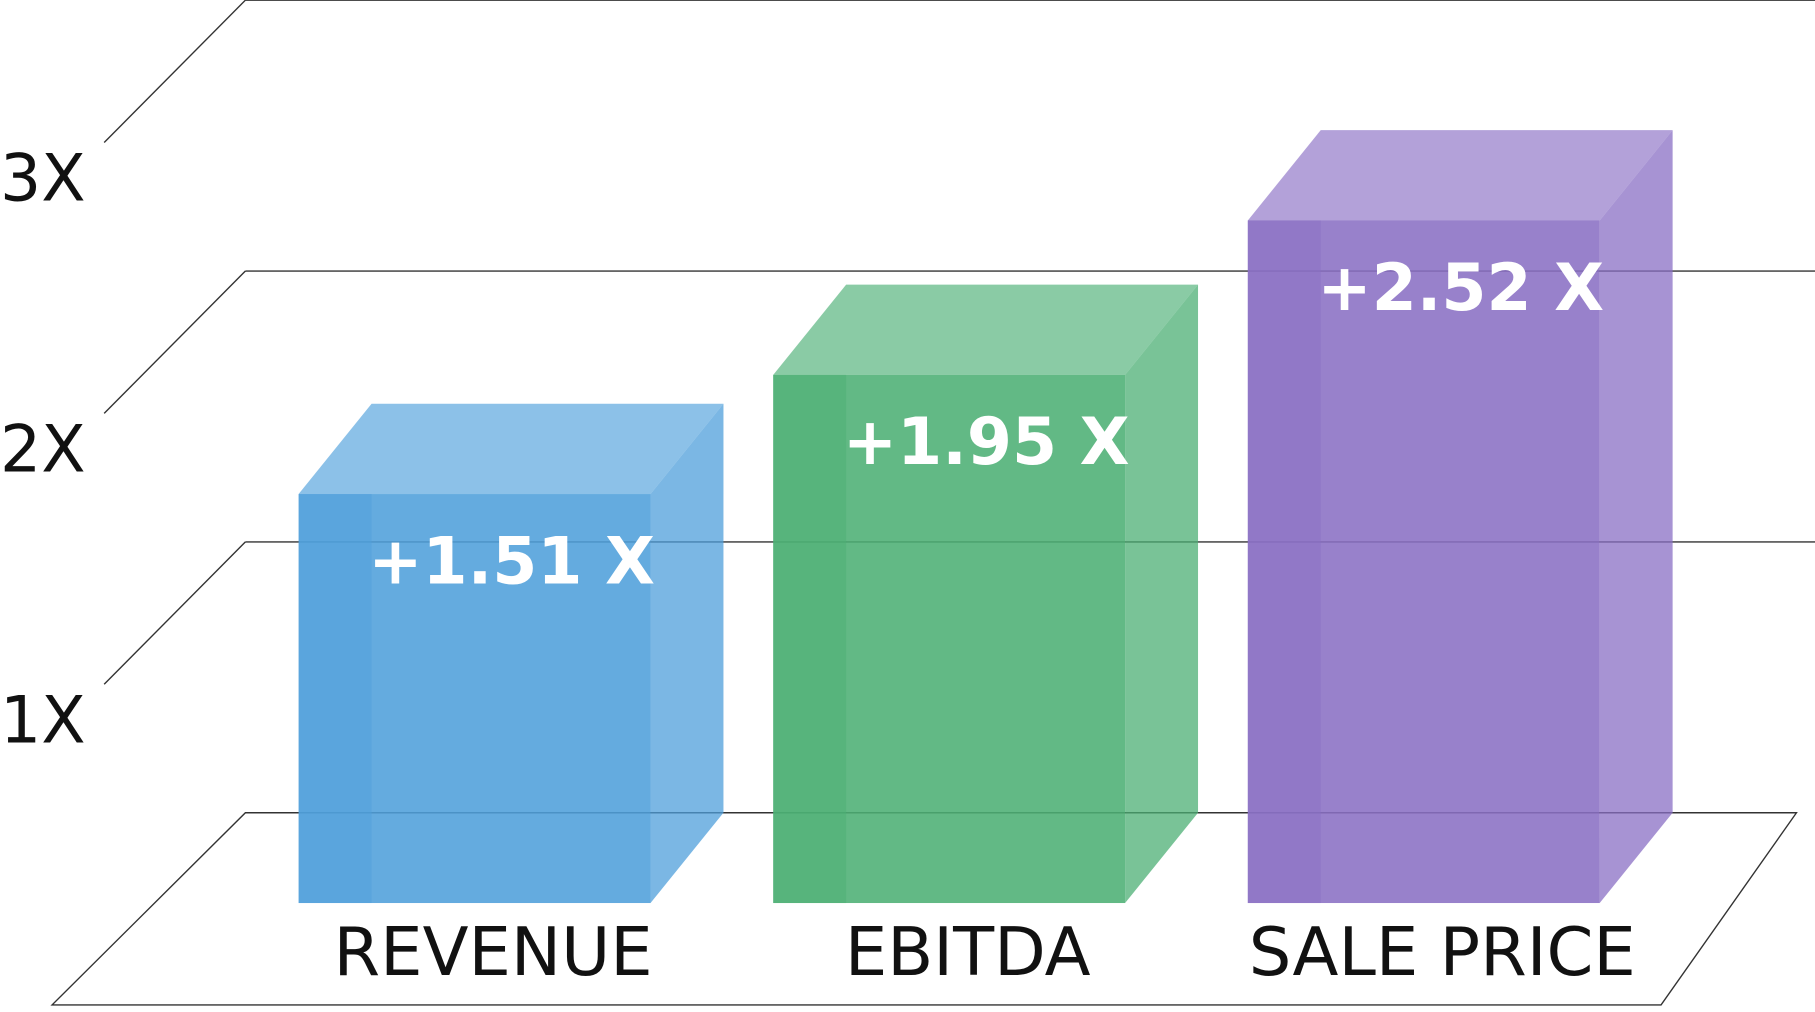 The width and height of the screenshot is (1815, 1012). I want to click on x-tick-label: SALE PRICE, so click(1442, 952).